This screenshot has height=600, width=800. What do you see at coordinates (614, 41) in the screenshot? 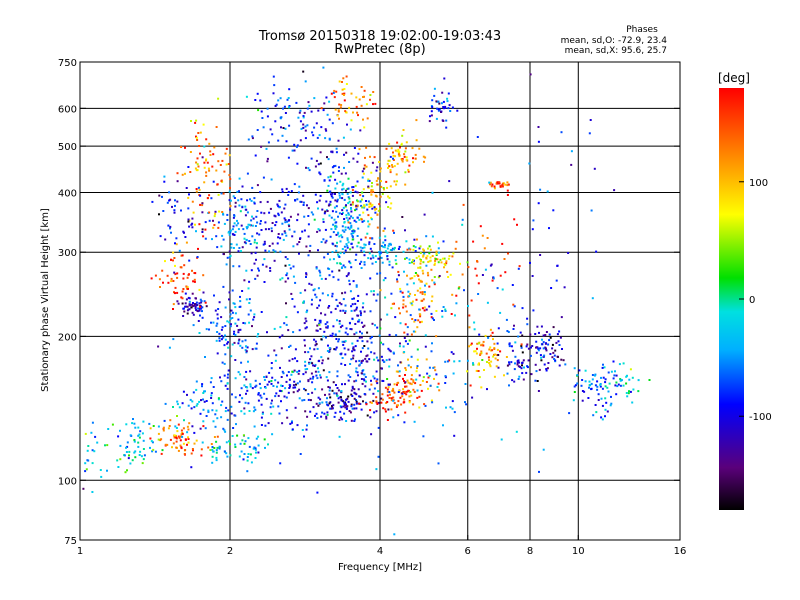
I see `phases-o-stats: mean, sd,O: -72.9, 23.4` at bounding box center [614, 41].